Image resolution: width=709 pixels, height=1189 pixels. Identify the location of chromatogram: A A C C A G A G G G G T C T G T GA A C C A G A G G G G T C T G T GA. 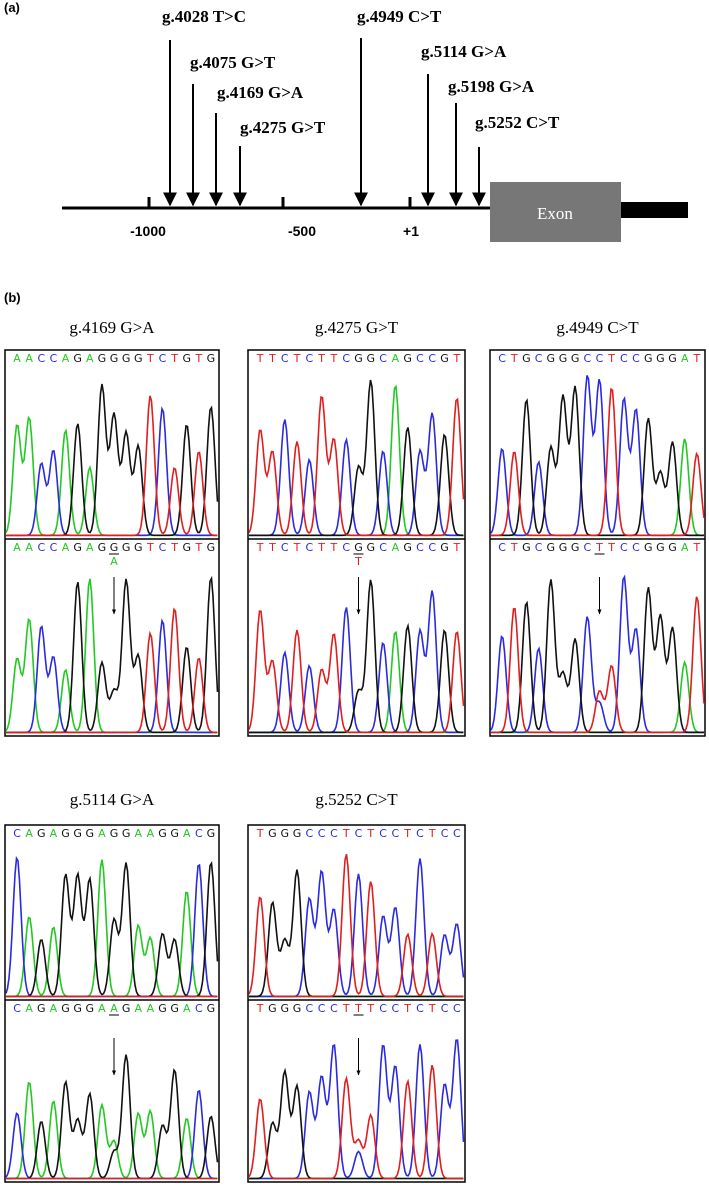
(112, 543).